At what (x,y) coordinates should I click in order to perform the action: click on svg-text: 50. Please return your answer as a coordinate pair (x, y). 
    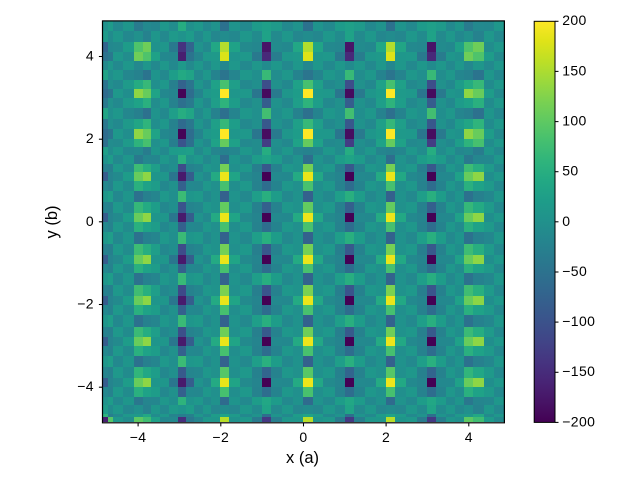
    Looking at the image, I should click on (570, 171).